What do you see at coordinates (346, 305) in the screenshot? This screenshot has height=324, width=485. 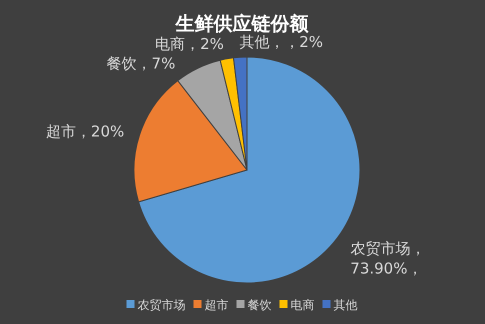 I see `legend-label: 其他` at bounding box center [346, 305].